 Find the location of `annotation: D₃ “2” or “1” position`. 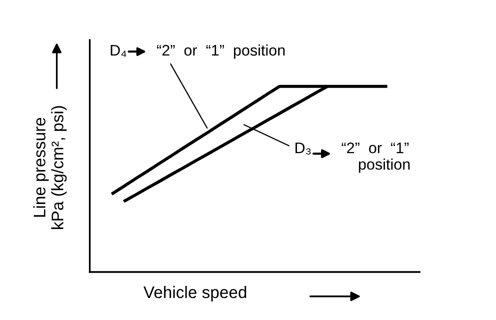

annotation: D₃ “2” or “1” position is located at coordinates (353, 157).